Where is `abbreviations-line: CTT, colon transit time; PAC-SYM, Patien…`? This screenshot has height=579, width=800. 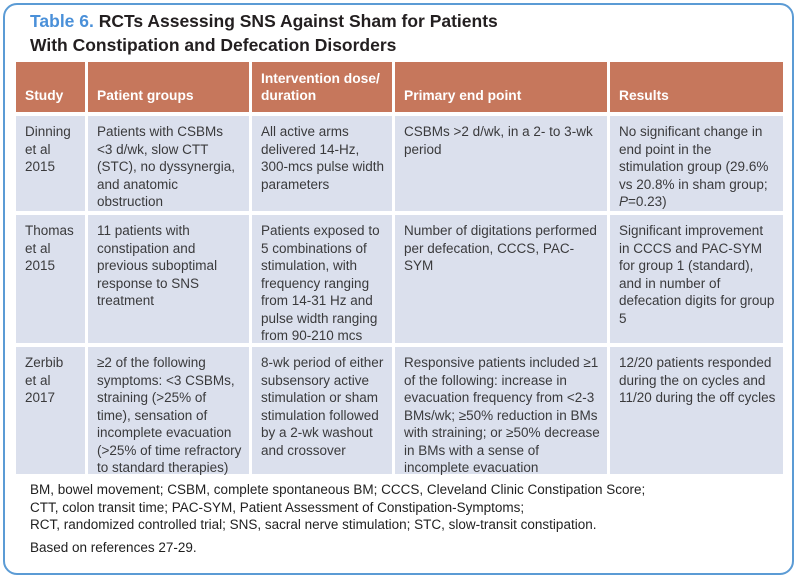
abbreviations-line: CTT, colon transit time; PAC-SYM, Patien… is located at coordinates (277, 507).